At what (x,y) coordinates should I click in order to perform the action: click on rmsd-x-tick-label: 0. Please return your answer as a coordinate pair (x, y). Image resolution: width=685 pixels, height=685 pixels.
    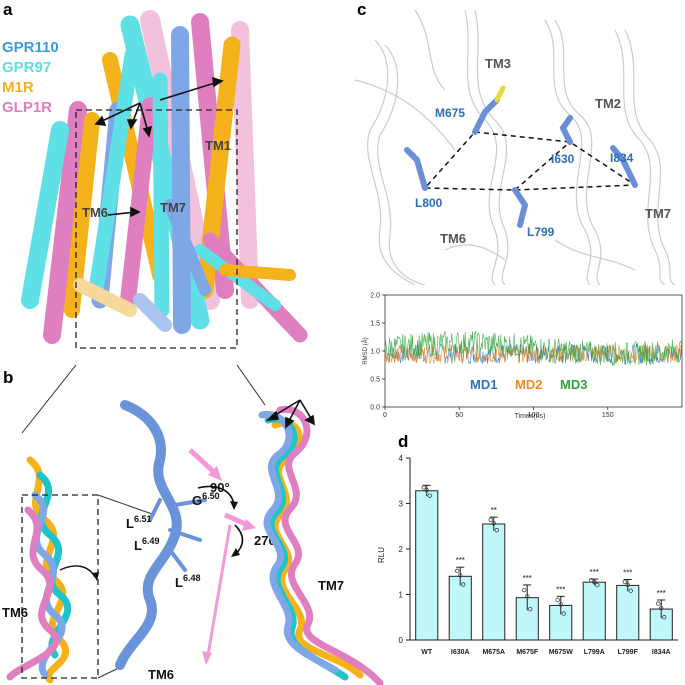
    Looking at the image, I should click on (385, 415).